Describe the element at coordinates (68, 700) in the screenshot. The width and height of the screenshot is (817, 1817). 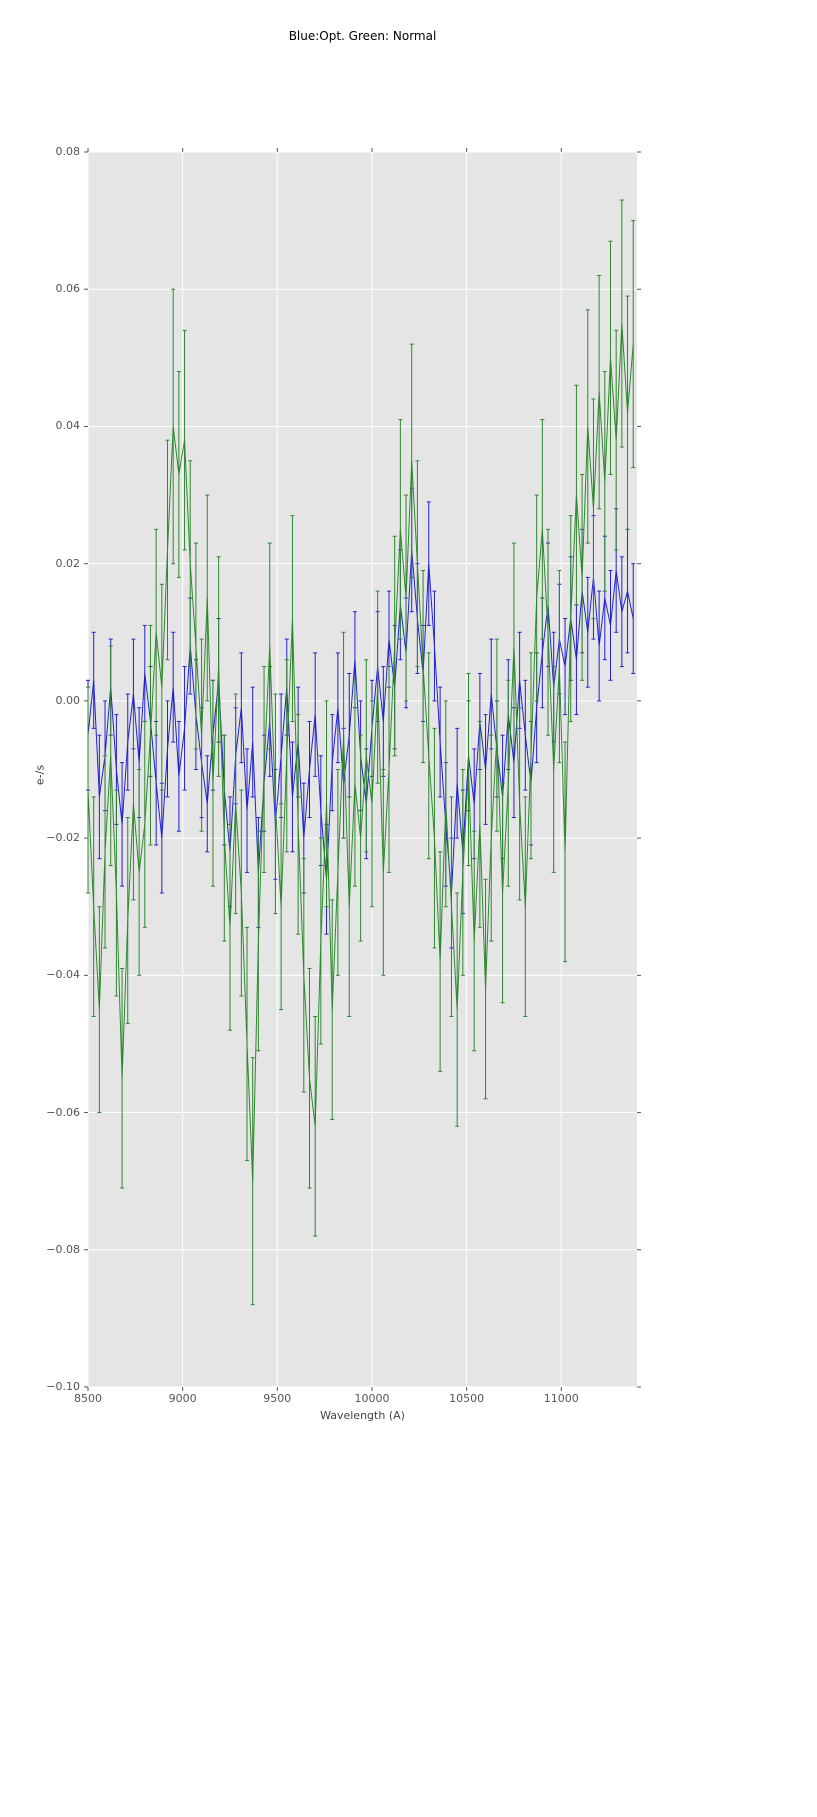
I see `y-tick-label: 0.00` at that location.